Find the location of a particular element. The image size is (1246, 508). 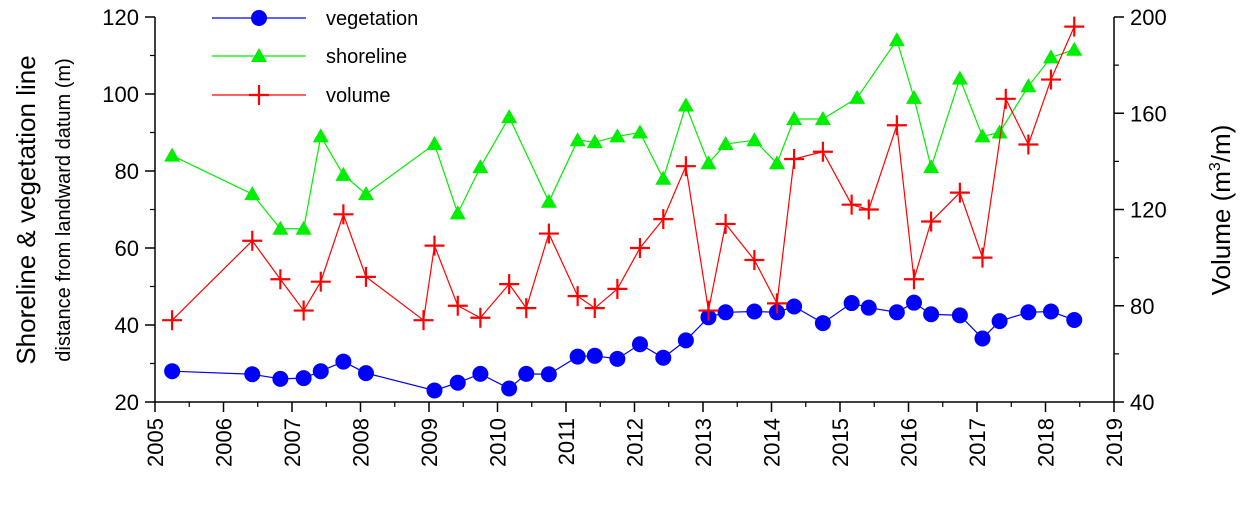

y-axis-left-title: Shoreline & vegetation line is located at coordinates (26, 209).